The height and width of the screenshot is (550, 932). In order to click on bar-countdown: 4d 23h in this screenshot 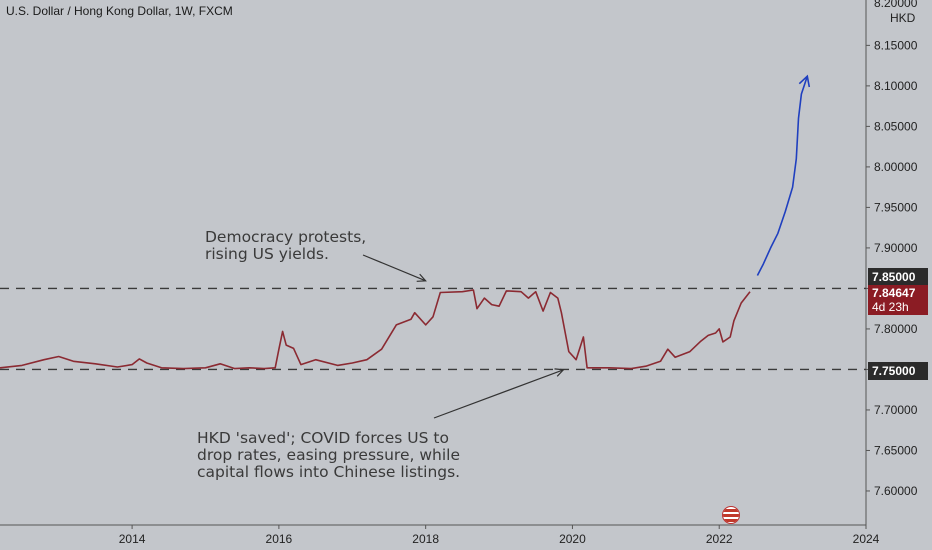, I will do `click(890, 307)`.